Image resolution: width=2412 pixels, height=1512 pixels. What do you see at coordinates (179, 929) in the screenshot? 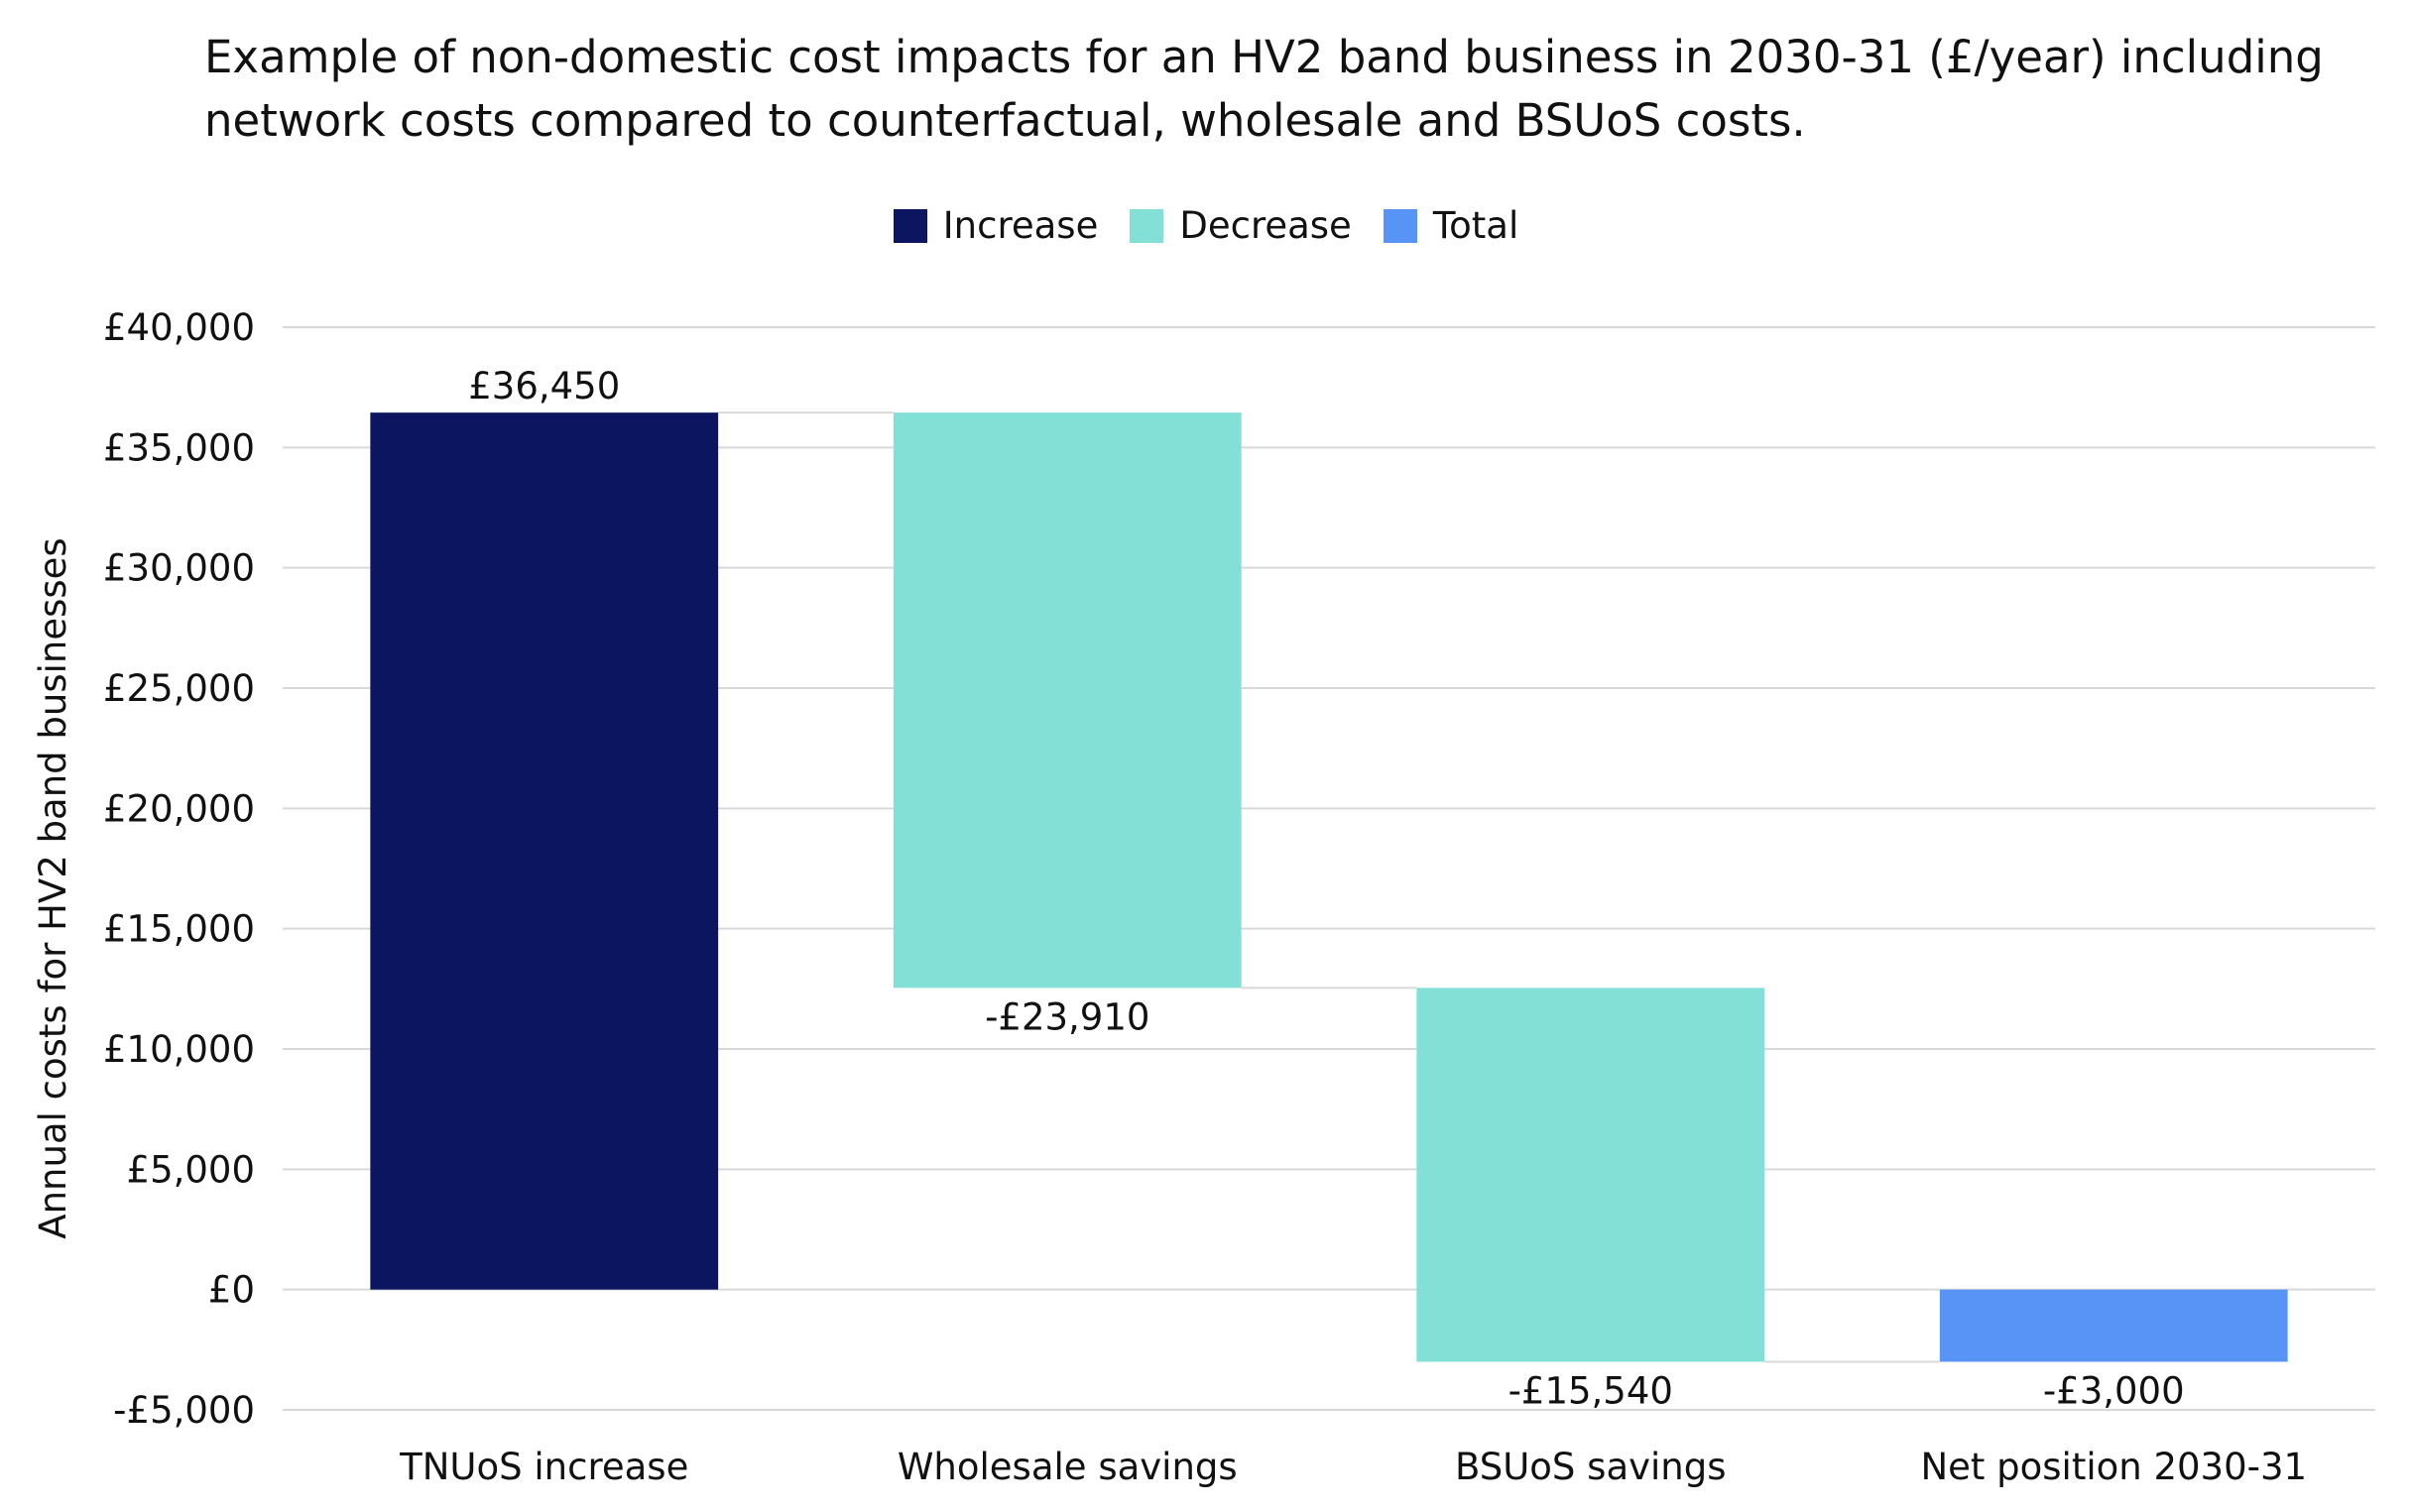
I see `y-tick-label: £15,000` at bounding box center [179, 929].